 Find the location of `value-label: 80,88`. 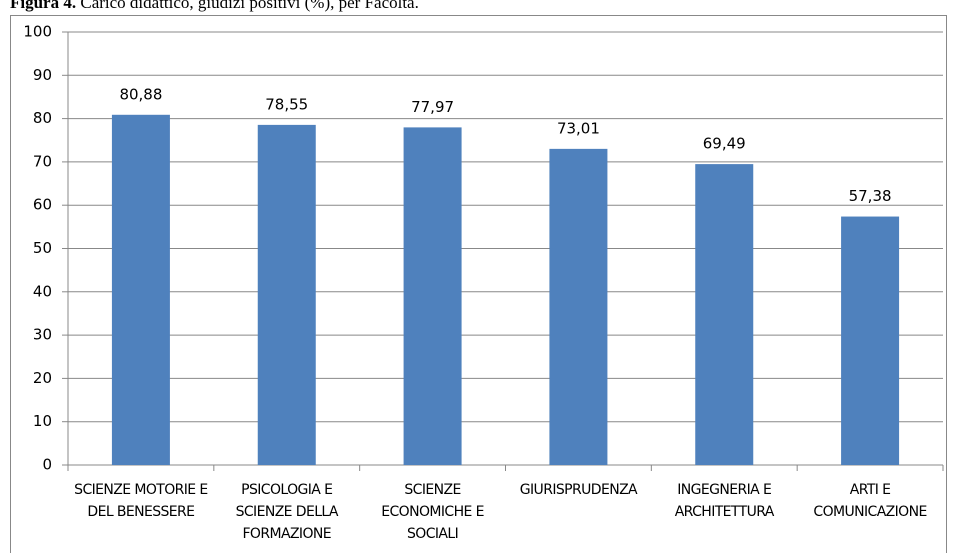

value-label: 80,88 is located at coordinates (140, 94).